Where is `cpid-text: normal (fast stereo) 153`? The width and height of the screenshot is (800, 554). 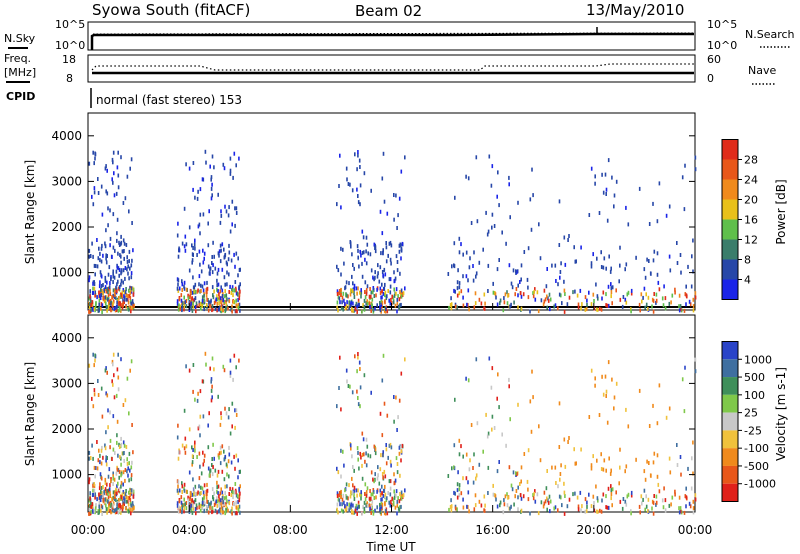
cpid-text: normal (fast stereo) 153 is located at coordinates (169, 100).